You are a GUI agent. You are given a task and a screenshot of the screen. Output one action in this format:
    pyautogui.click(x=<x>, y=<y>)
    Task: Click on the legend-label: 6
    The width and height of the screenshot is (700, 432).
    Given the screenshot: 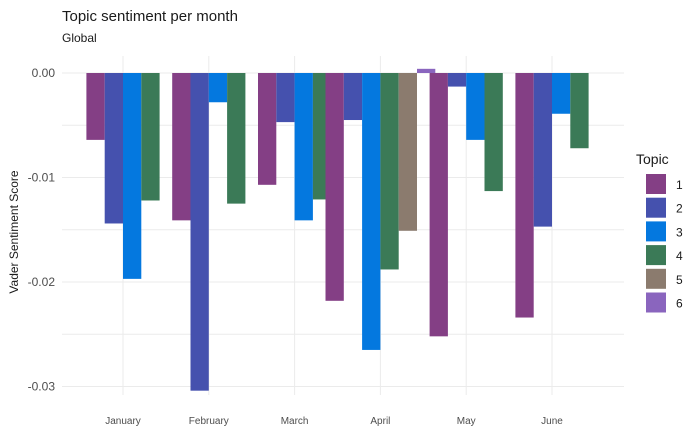 What is the action you would take?
    pyautogui.click(x=679, y=304)
    